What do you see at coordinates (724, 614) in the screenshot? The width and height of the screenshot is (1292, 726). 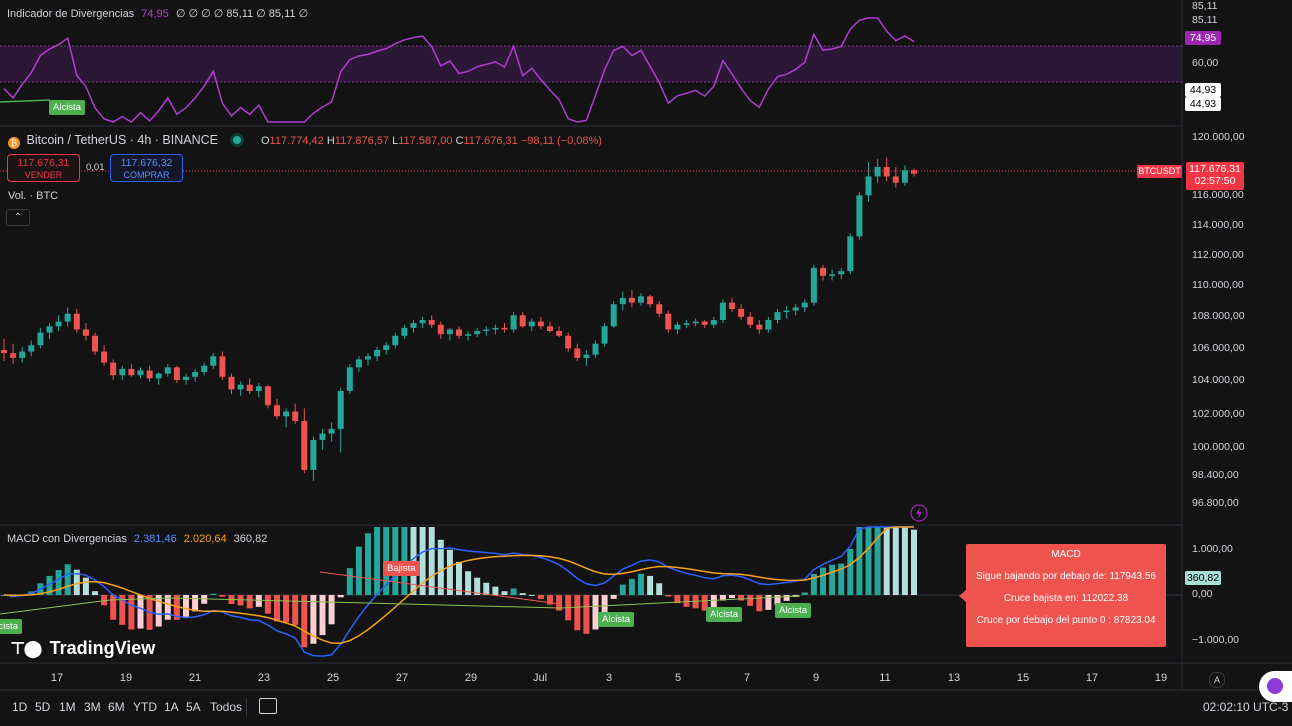 I see `macd-alcista-tag: Alcista` at bounding box center [724, 614].